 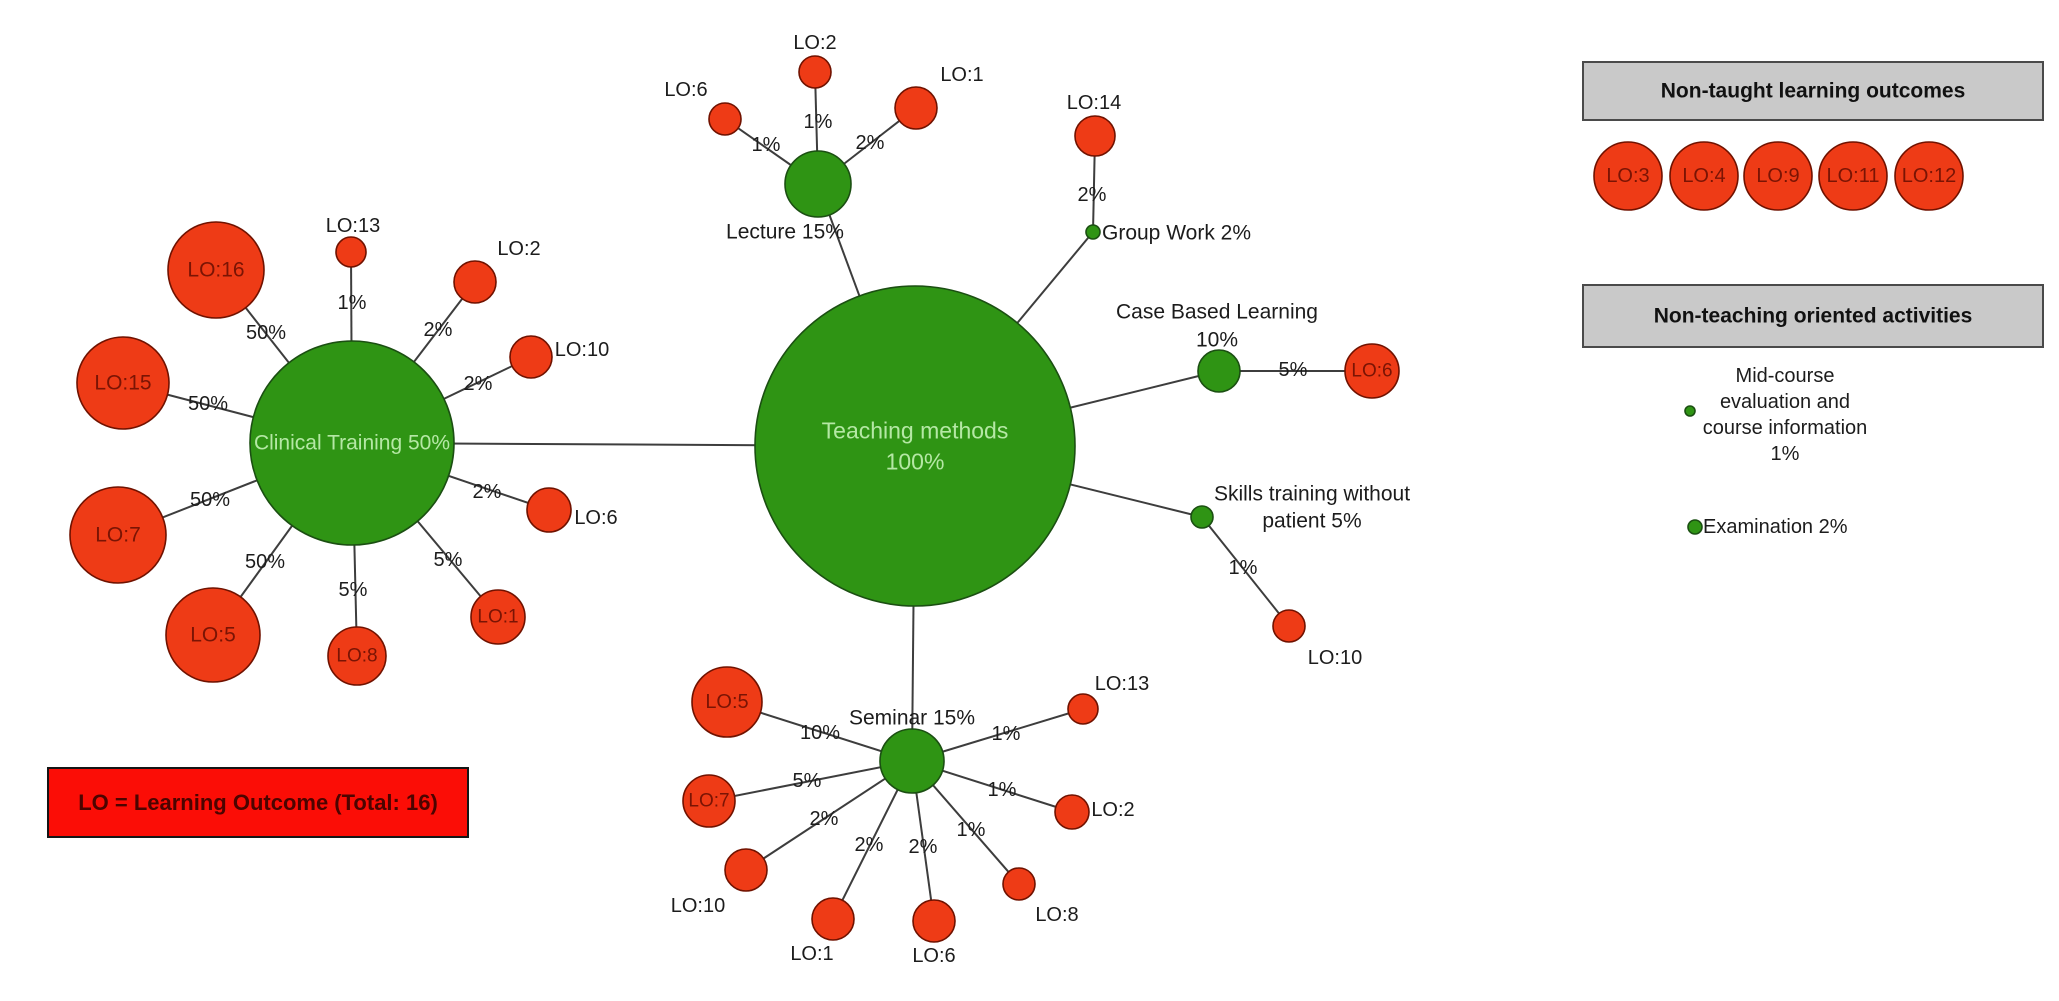 I want to click on node-sem-lo13, so click(x=1083, y=709).